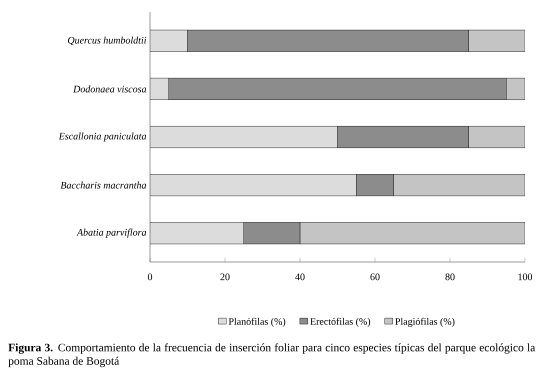 This screenshot has width=543, height=387. Describe the element at coordinates (103, 185) in the screenshot. I see `y-tick-label: Baccharis macrantha` at that location.